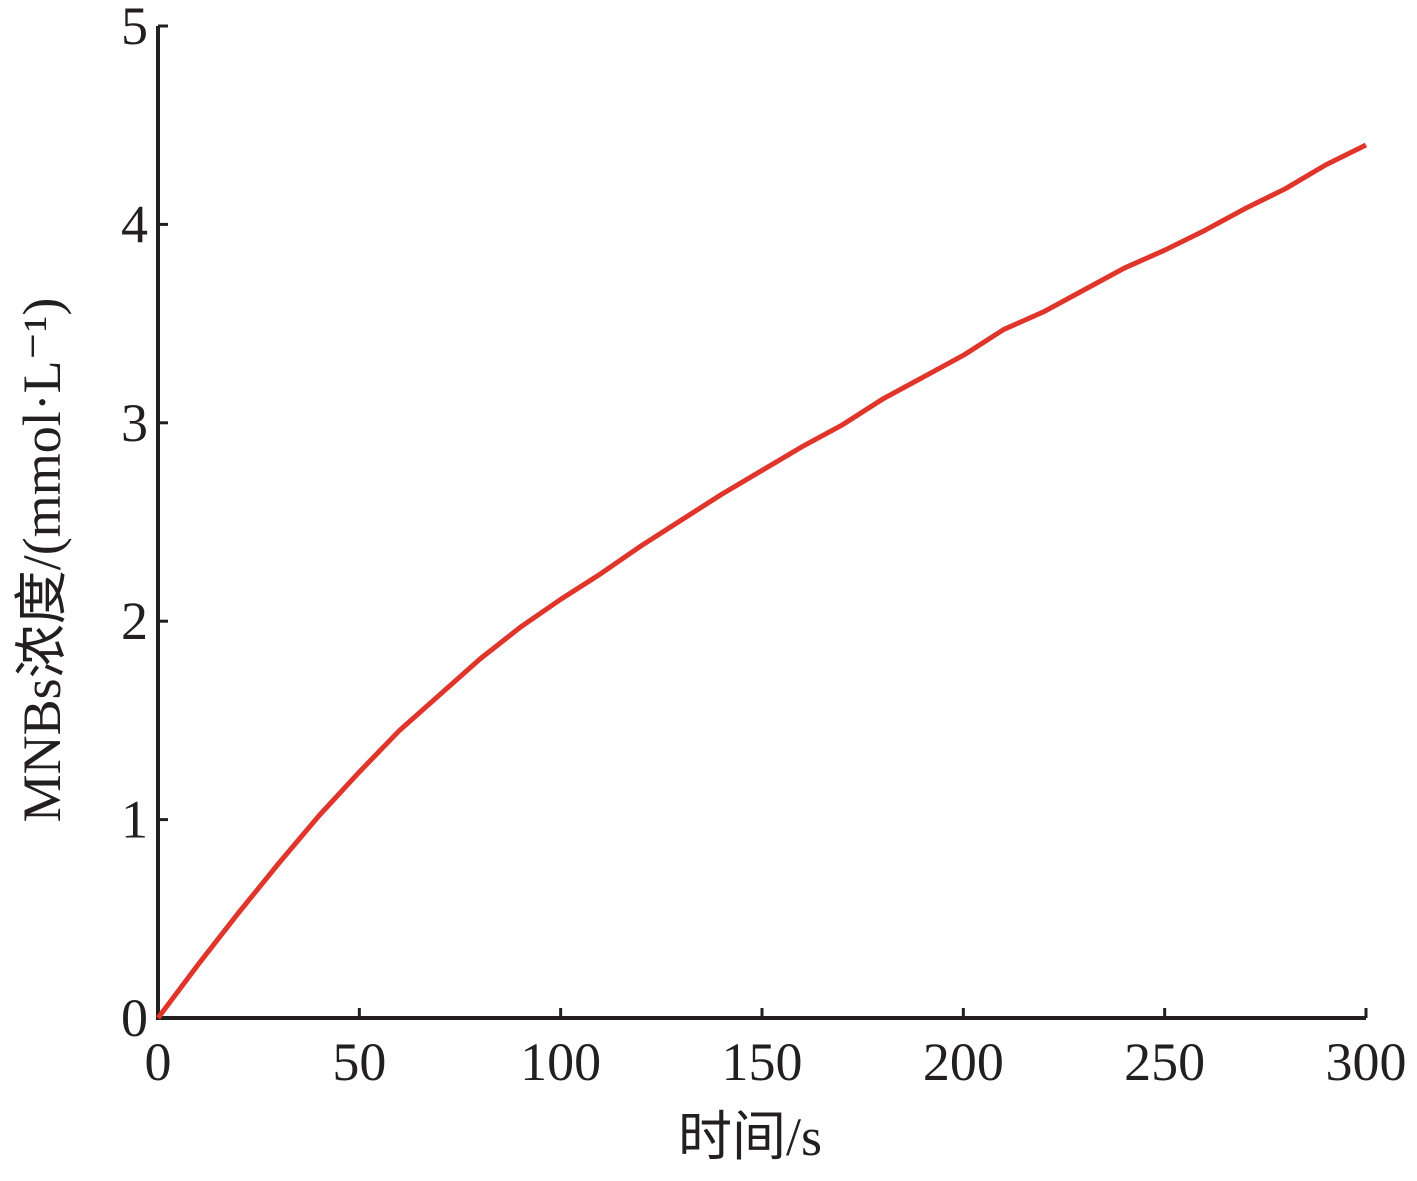 The height and width of the screenshot is (1181, 1417). What do you see at coordinates (762, 1062) in the screenshot?
I see `x-tick-label: 150` at bounding box center [762, 1062].